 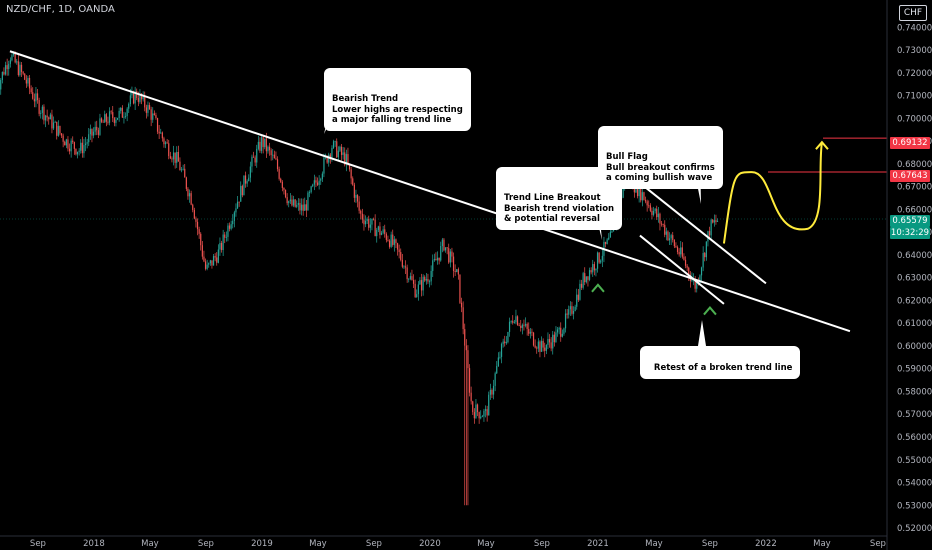 I want to click on currency-badge: CHF, so click(x=913, y=13).